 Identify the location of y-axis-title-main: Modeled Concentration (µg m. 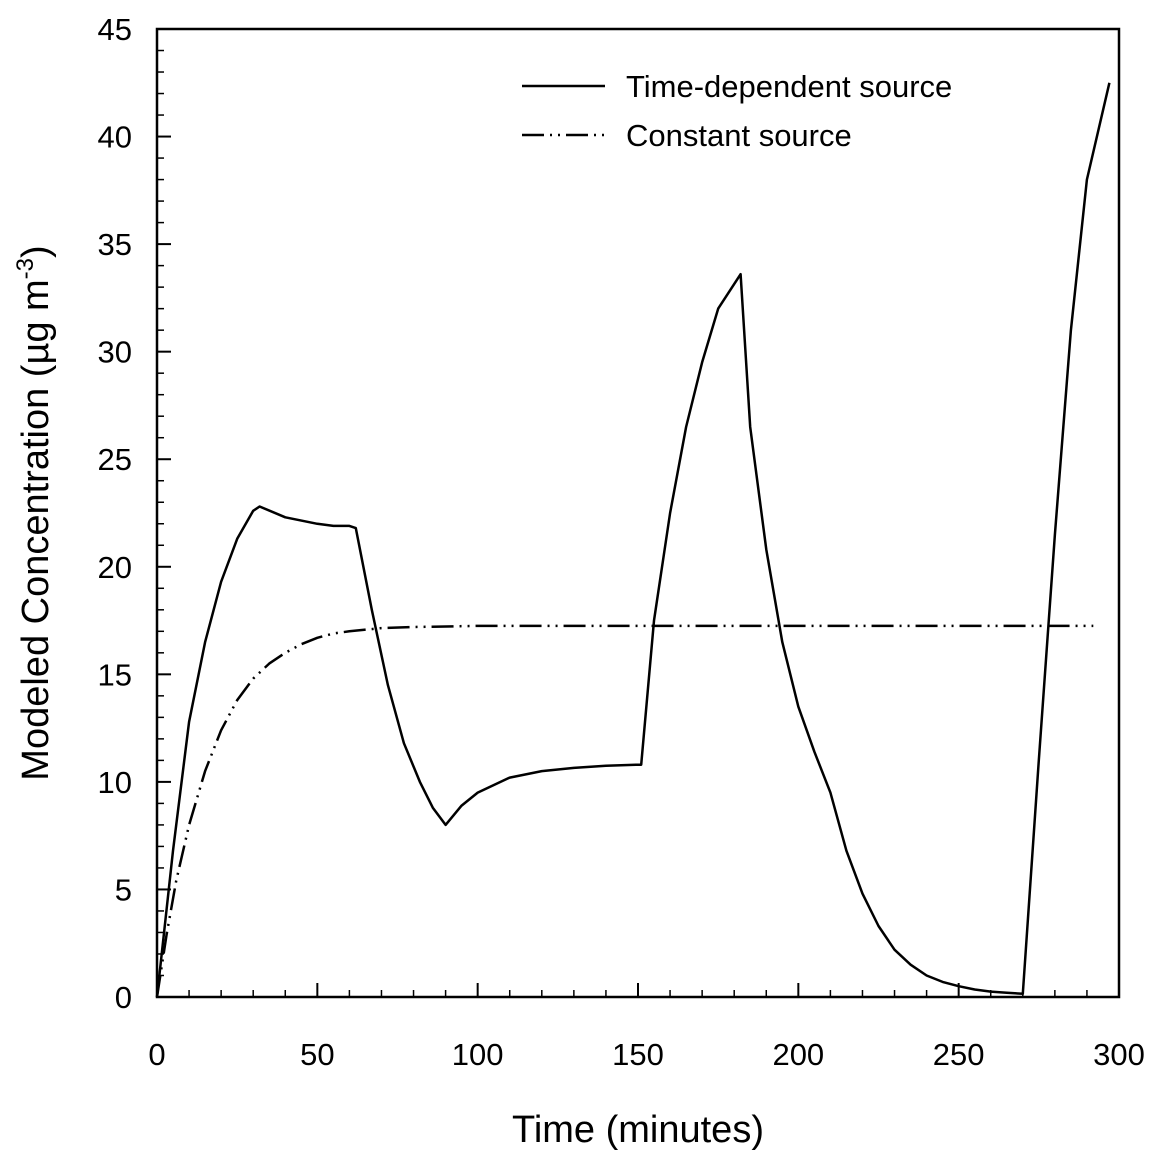
(36, 529).